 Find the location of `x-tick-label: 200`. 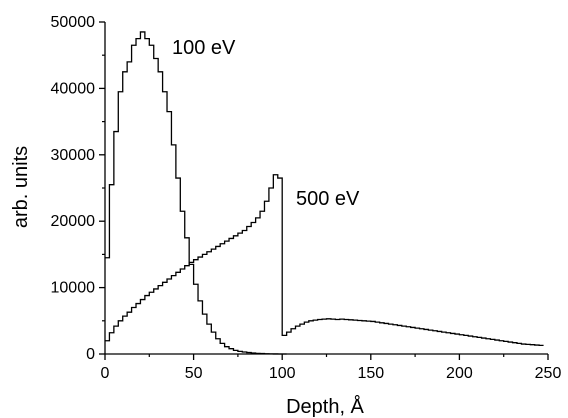

x-tick-label: 200 is located at coordinates (459, 373).